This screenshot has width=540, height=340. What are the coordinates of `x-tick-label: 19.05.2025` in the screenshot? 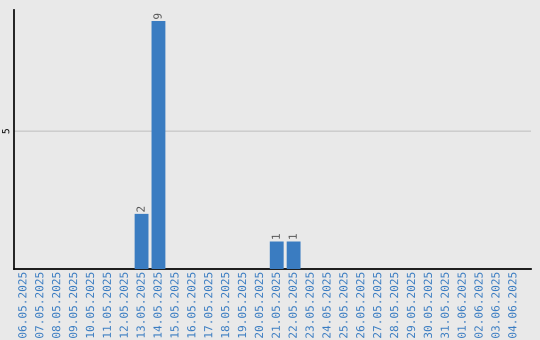 It's located at (242, 305).